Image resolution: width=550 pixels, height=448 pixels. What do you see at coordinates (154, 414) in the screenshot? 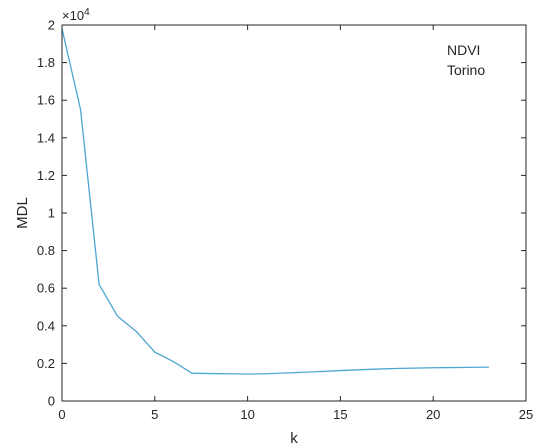
I see `x-tick-label: 5` at bounding box center [154, 414].